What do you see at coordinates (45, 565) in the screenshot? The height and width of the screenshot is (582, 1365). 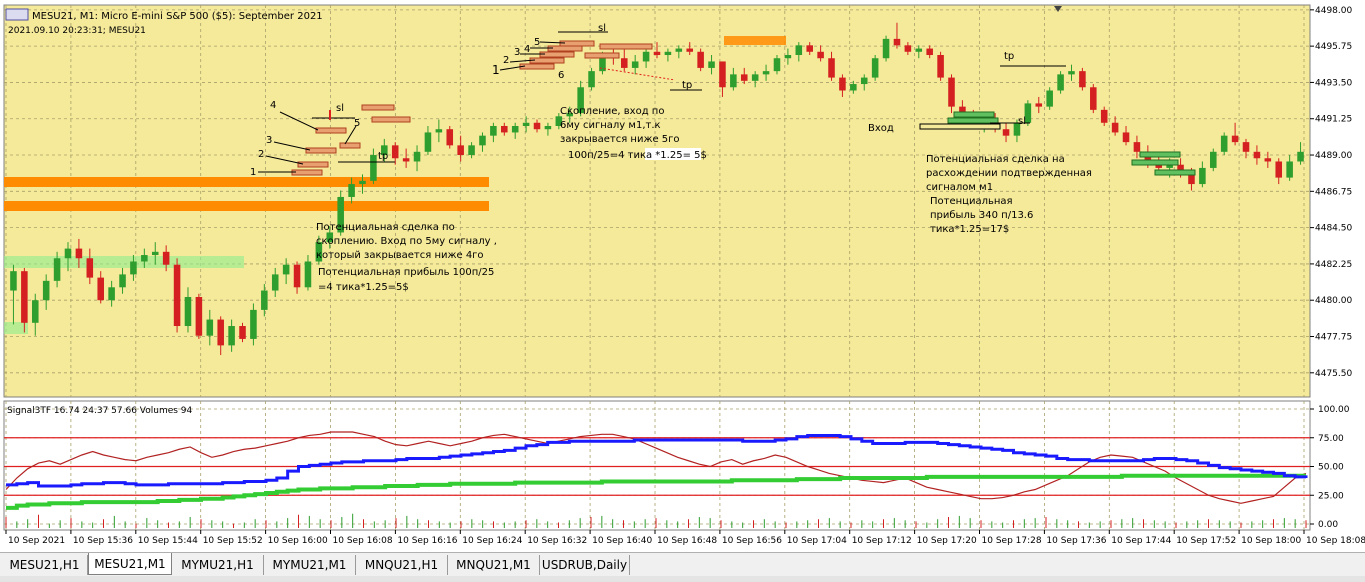 I see `tab-mesu21-h1: MESU21,H1` at bounding box center [45, 565].